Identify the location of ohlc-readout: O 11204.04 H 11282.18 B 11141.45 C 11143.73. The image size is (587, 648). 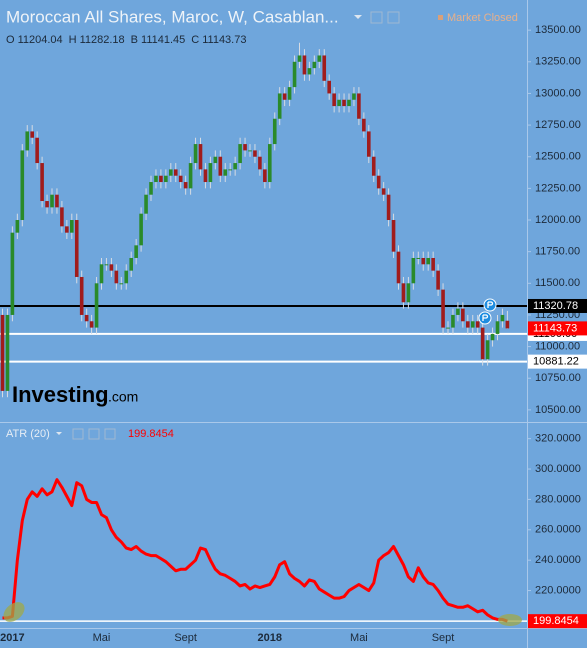
(126, 40).